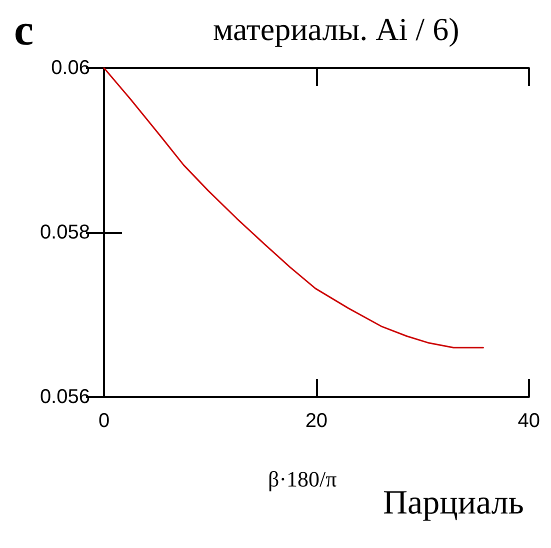 The image size is (551, 548). Describe the element at coordinates (104, 421) in the screenshot. I see `x-tick-label: 0` at that location.